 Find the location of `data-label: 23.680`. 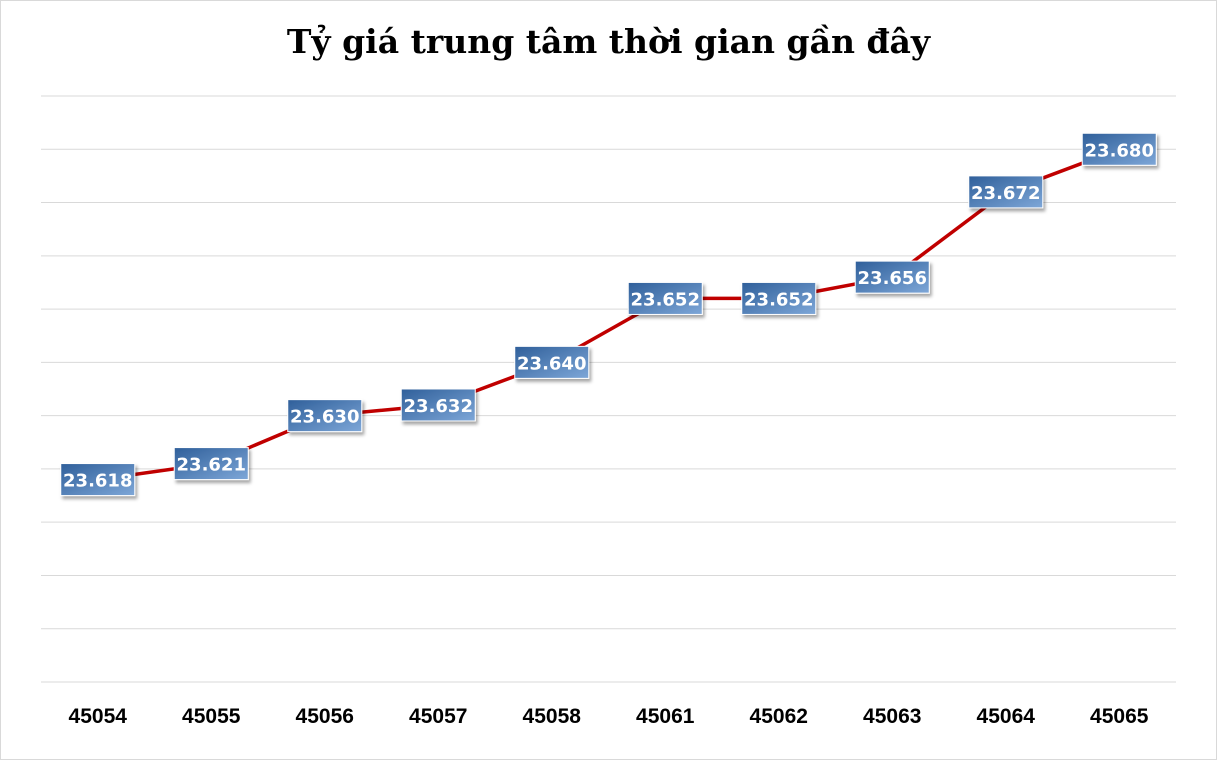

data-label: 23.680 is located at coordinates (1119, 150).